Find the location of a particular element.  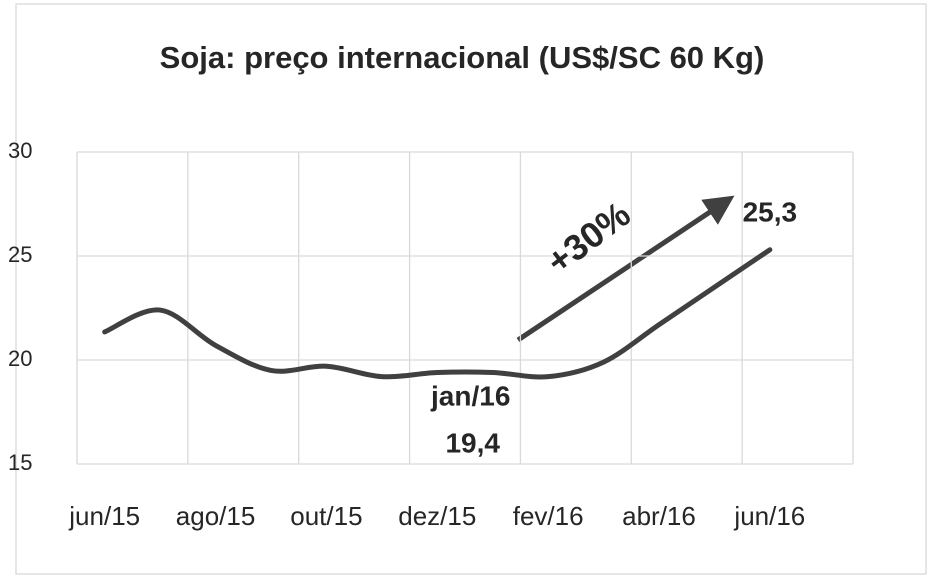

annotation: 25,3 is located at coordinates (770, 211).